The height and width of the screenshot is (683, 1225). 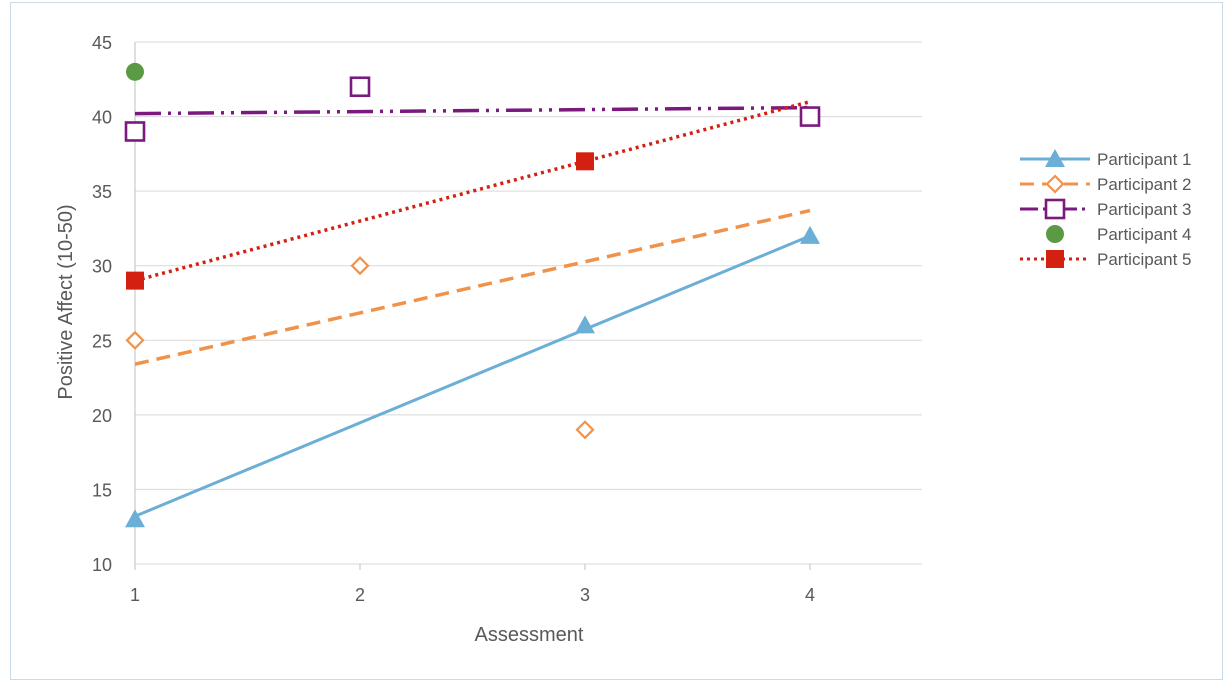 What do you see at coordinates (102, 192) in the screenshot?
I see `y-tick-label: 35` at bounding box center [102, 192].